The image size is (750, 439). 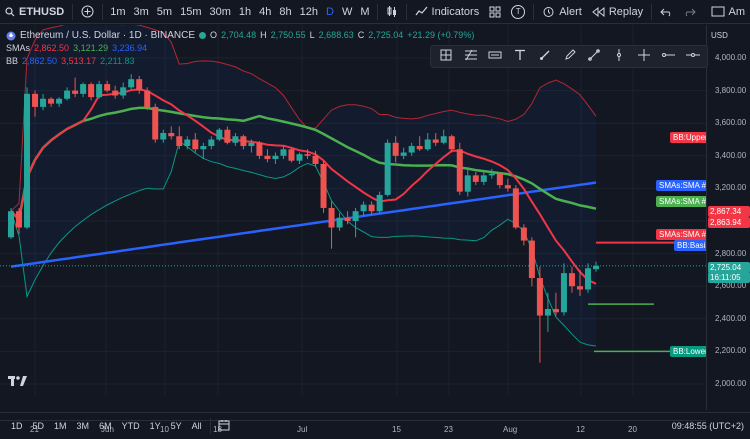 I want to click on price-tick: 3,600.00, so click(x=731, y=123).